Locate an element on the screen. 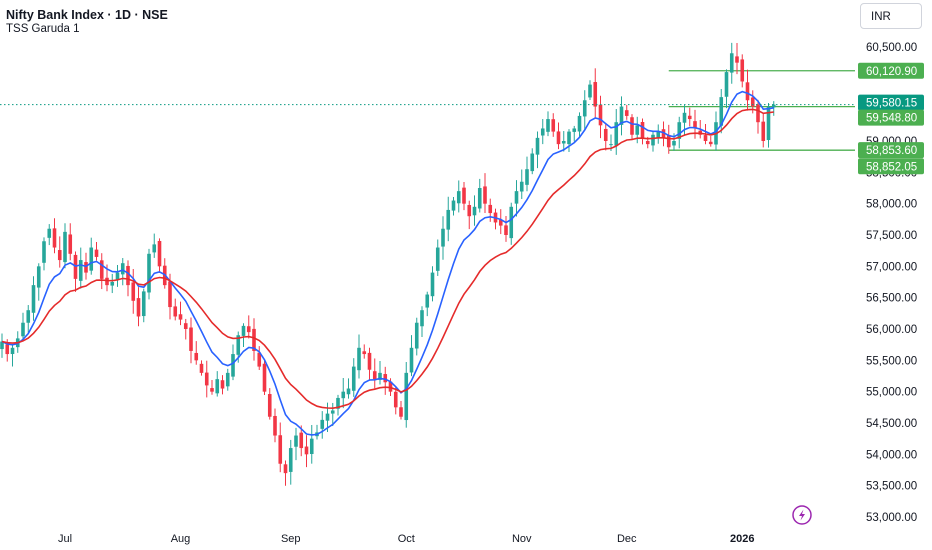  price-badge-label: 58,853.60 is located at coordinates (891, 151).